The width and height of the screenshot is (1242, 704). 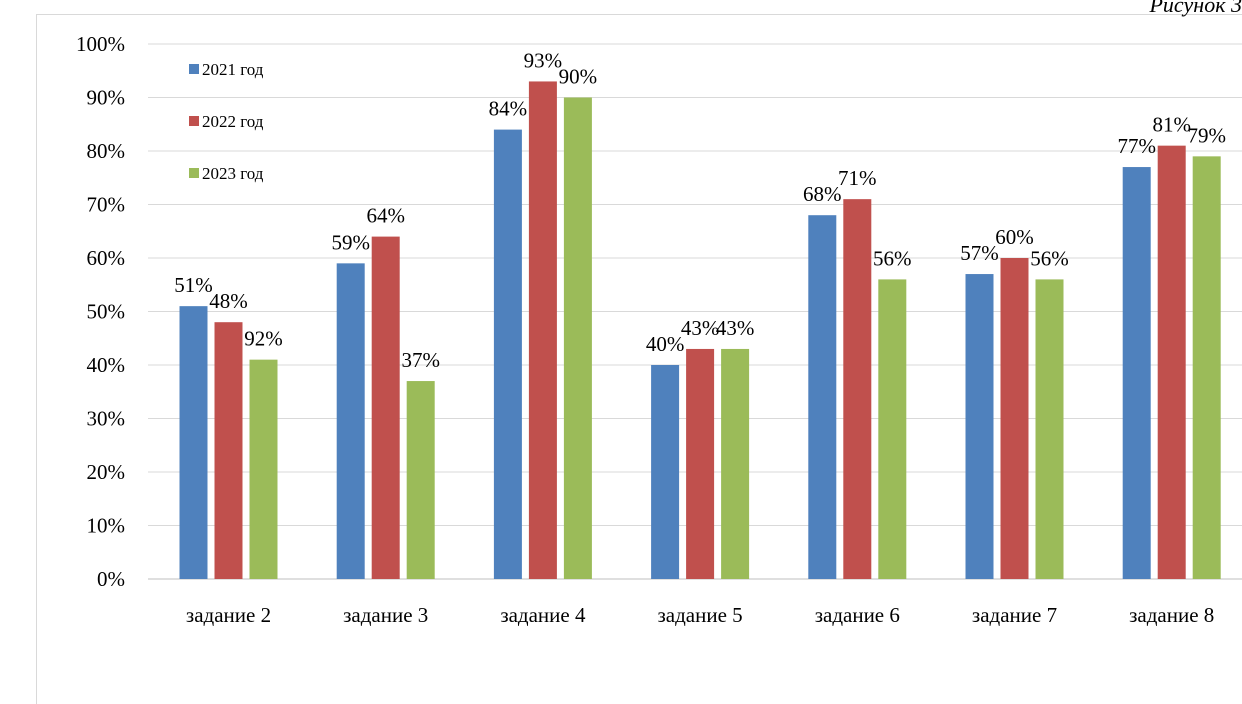 What do you see at coordinates (543, 60) in the screenshot?
I see `data-label: 93%` at bounding box center [543, 60].